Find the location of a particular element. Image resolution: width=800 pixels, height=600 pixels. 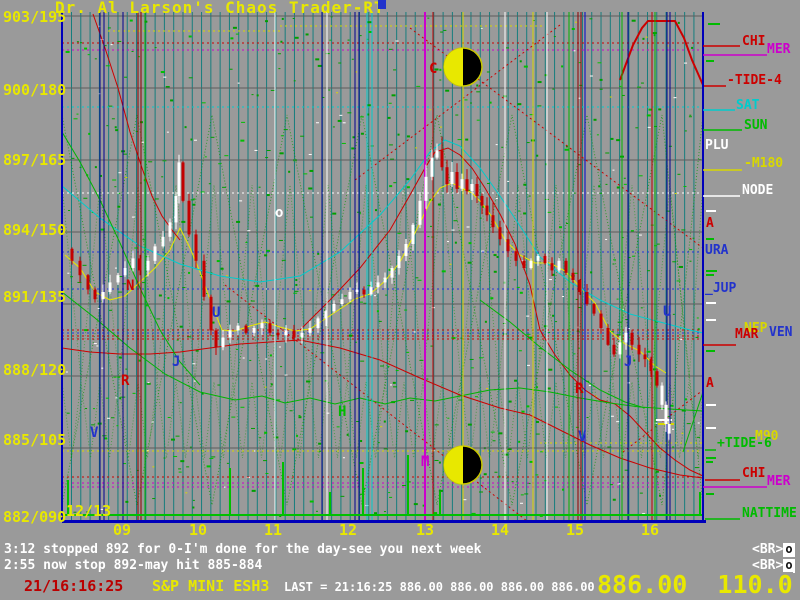

cycle-letter-U: U is located at coordinates (216, 313).